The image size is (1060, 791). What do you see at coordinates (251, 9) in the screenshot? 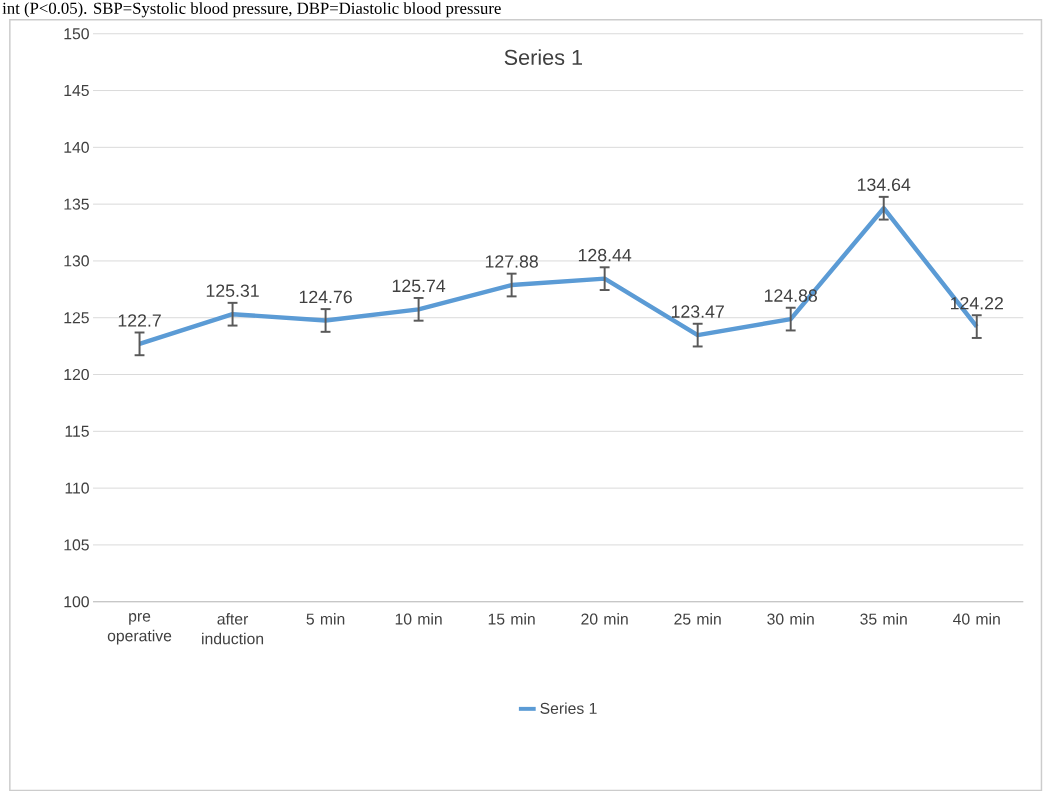
I see `text: int (P<0.05). SBP=Systolic blood pressure, DBP=Diastolic blood pressure` at bounding box center [251, 9].